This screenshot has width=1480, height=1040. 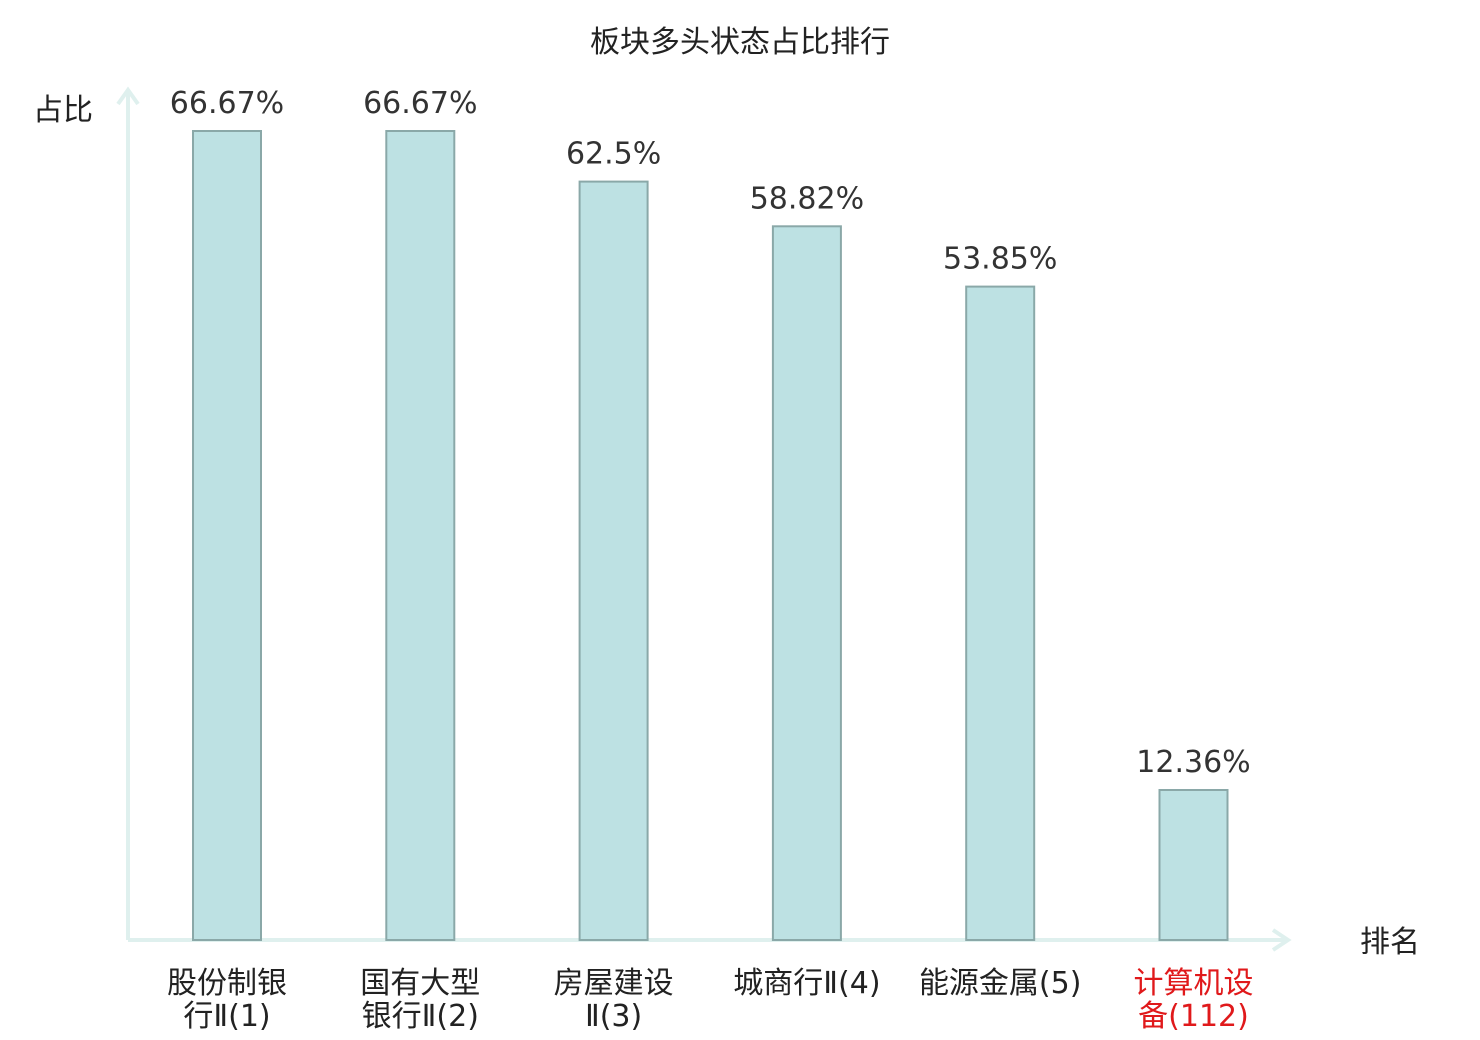 I want to click on x-axis-arrow, so click(x=1281, y=940).